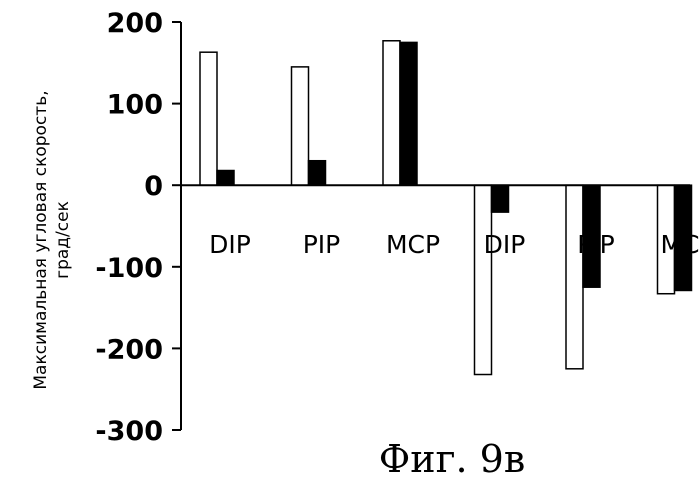 The height and width of the screenshot is (481, 699). Describe the element at coordinates (52, 239) in the screenshot. I see `y-axis-title: Максимальная угловая скорость, град/сек` at that location.